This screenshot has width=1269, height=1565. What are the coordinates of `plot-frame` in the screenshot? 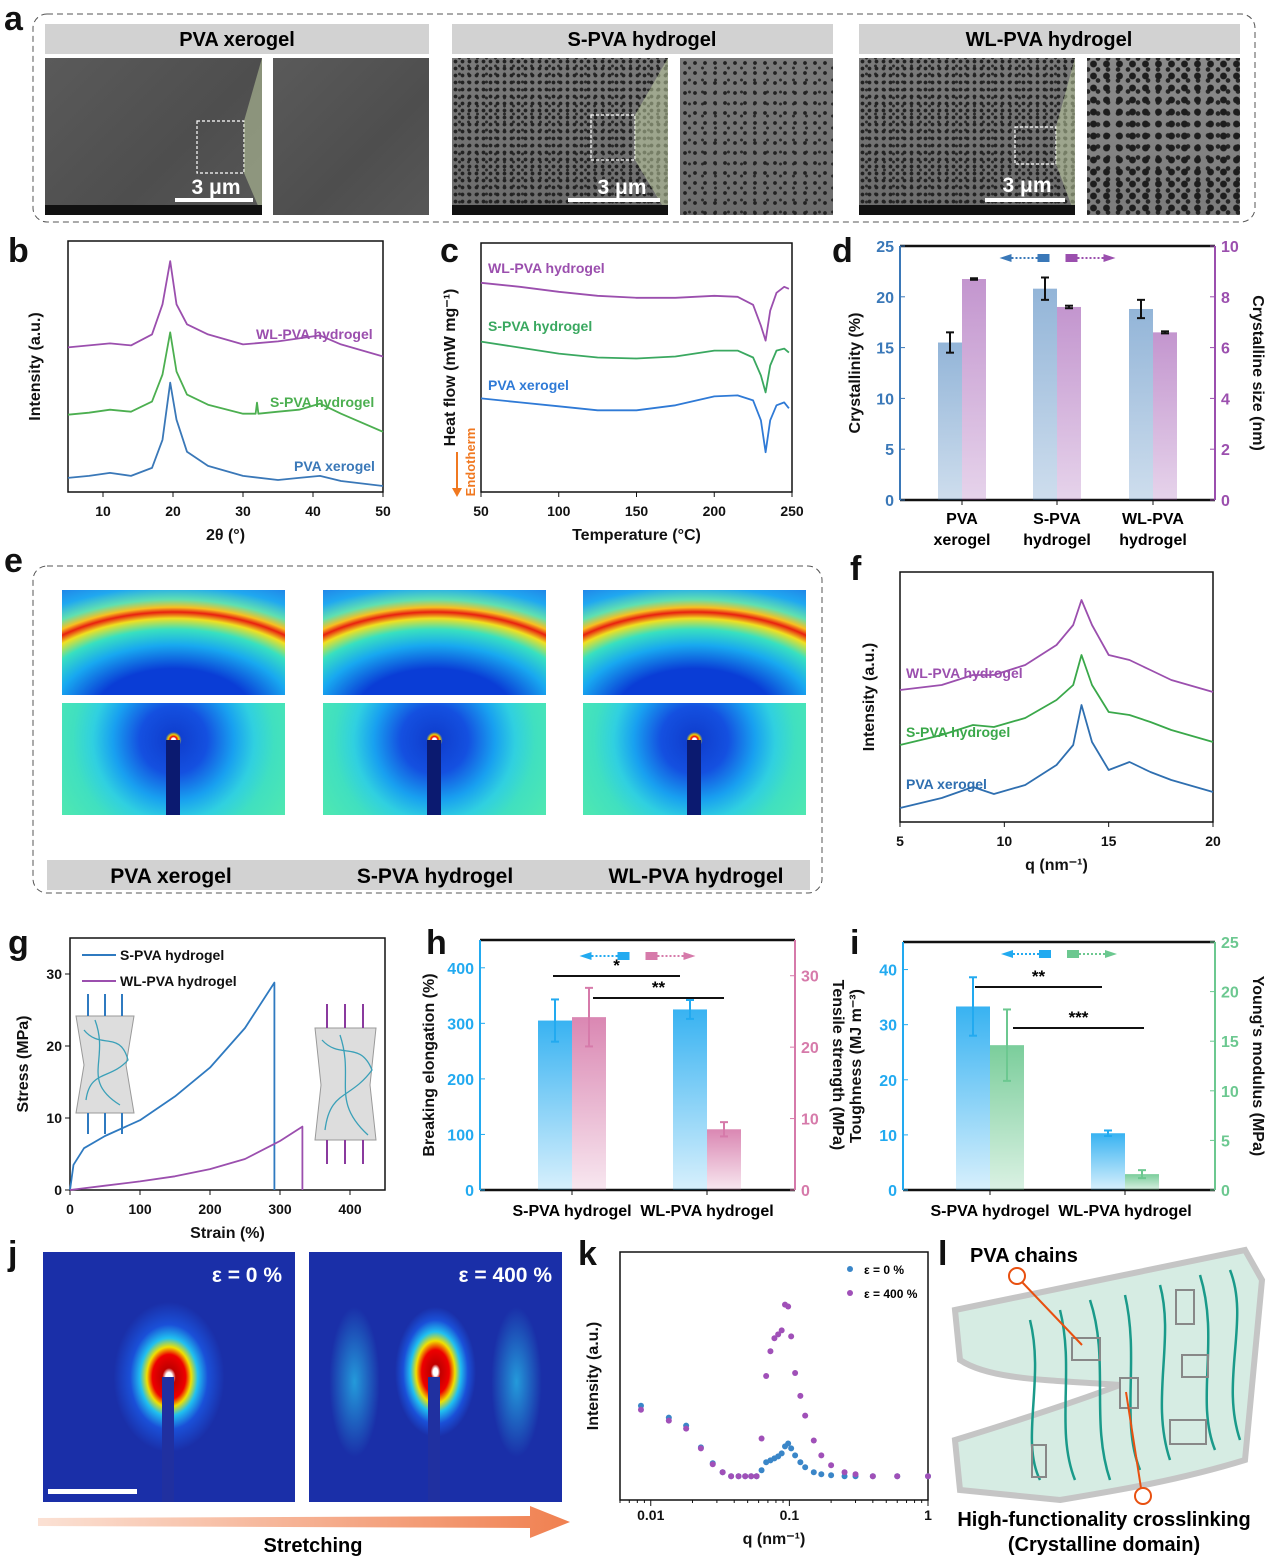 It's located at (636, 367).